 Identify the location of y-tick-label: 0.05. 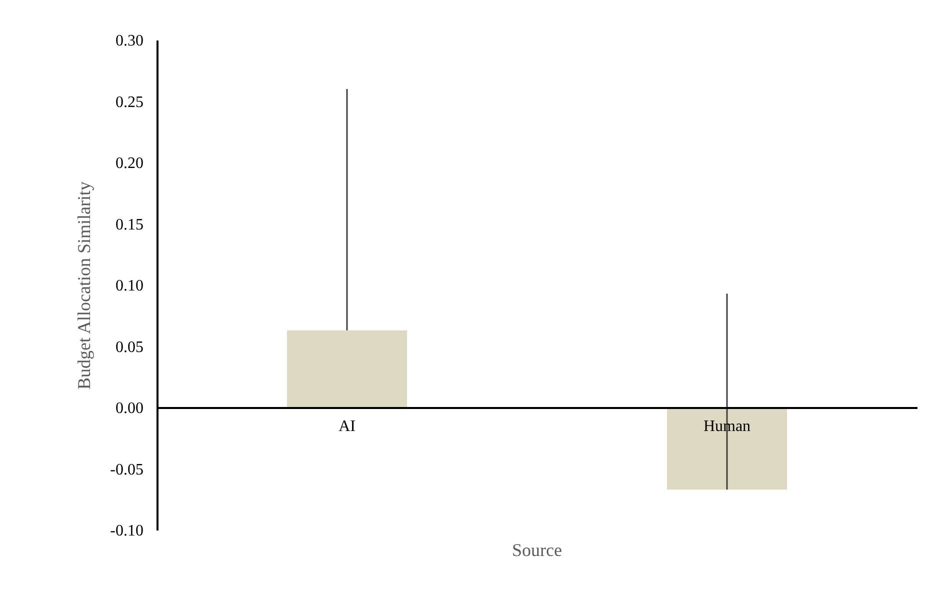
(130, 347).